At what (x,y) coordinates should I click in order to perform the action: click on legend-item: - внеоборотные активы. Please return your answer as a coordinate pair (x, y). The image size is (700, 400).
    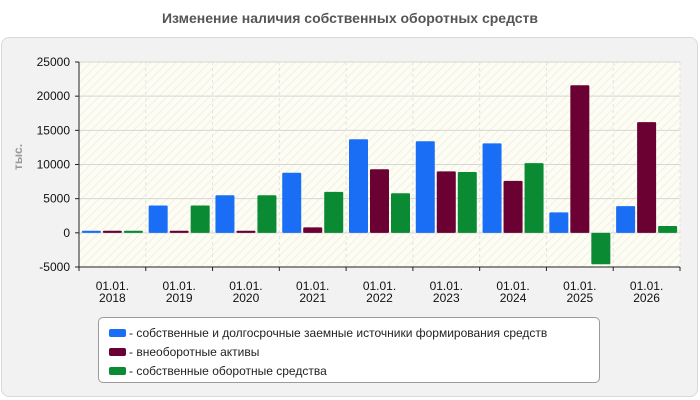
    Looking at the image, I should click on (354, 351).